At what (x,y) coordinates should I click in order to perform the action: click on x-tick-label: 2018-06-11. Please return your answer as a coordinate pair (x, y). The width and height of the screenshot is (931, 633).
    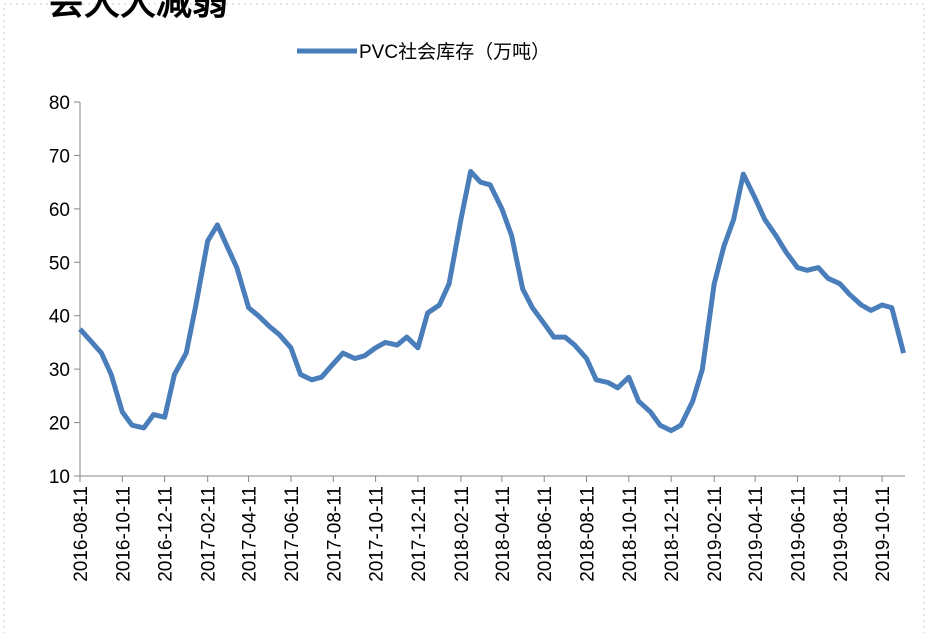
    Looking at the image, I should click on (545, 534).